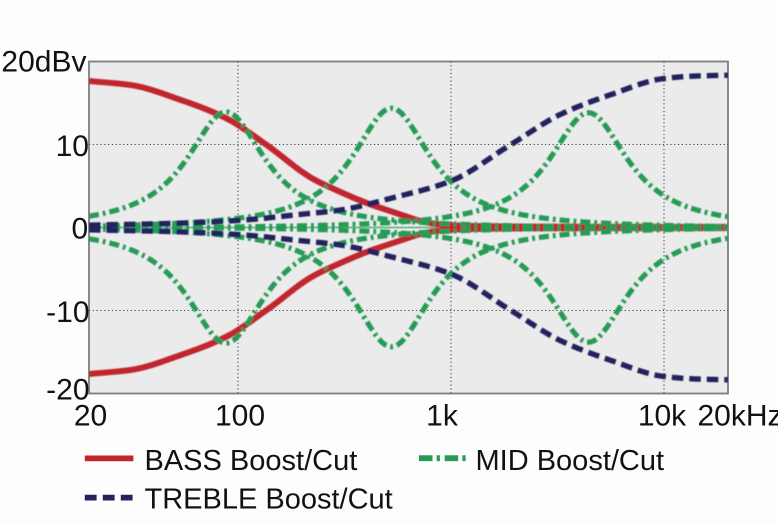  What do you see at coordinates (43, 62) in the screenshot?
I see `svg-text: 20dBv` at bounding box center [43, 62].